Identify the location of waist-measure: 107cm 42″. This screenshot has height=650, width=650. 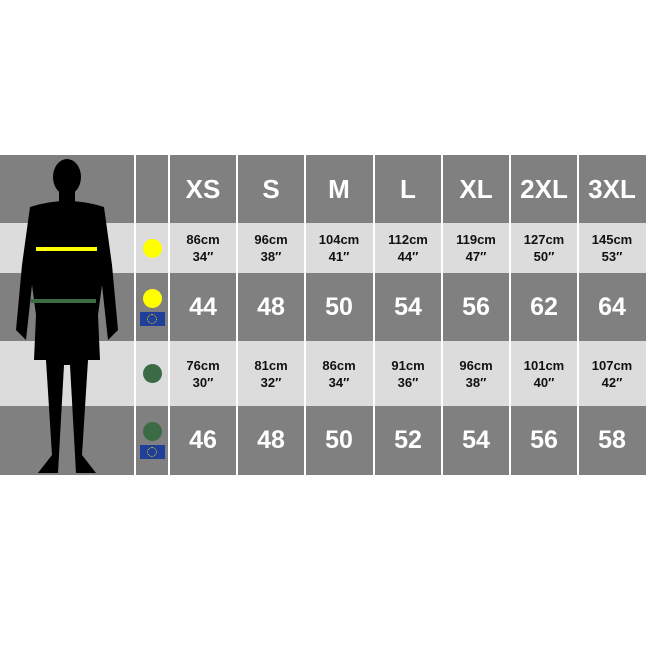
(612, 373).